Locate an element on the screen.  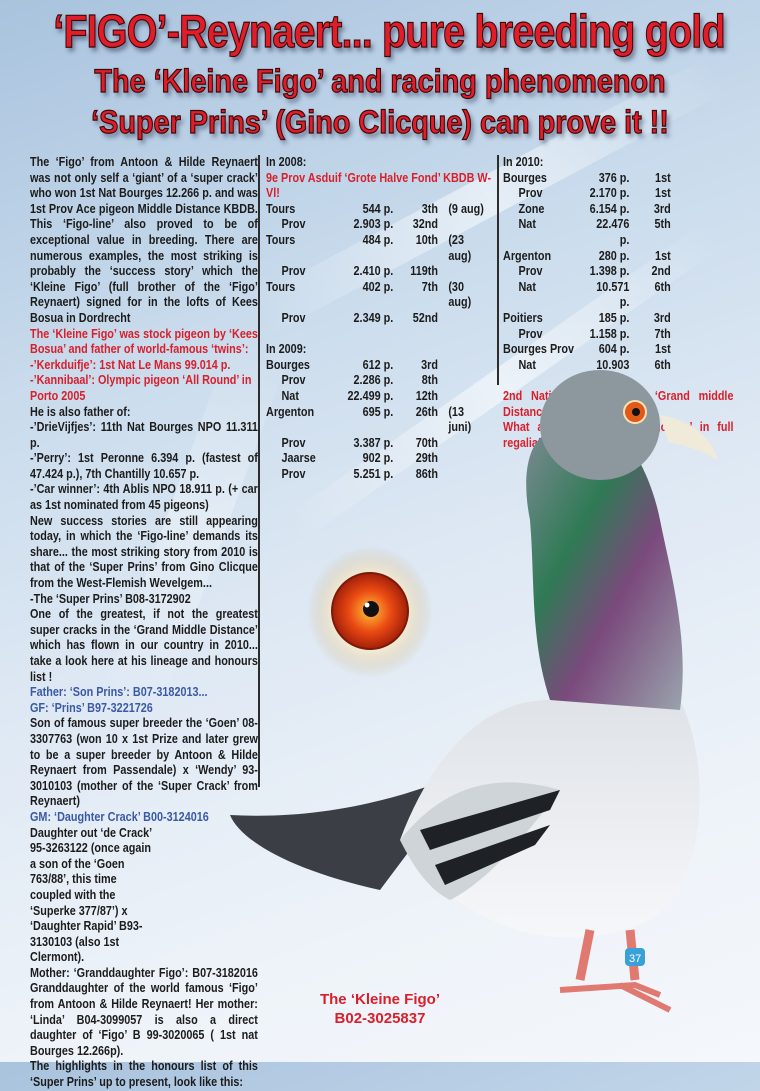
heading-2010: In 2010: is located at coordinates (523, 162).